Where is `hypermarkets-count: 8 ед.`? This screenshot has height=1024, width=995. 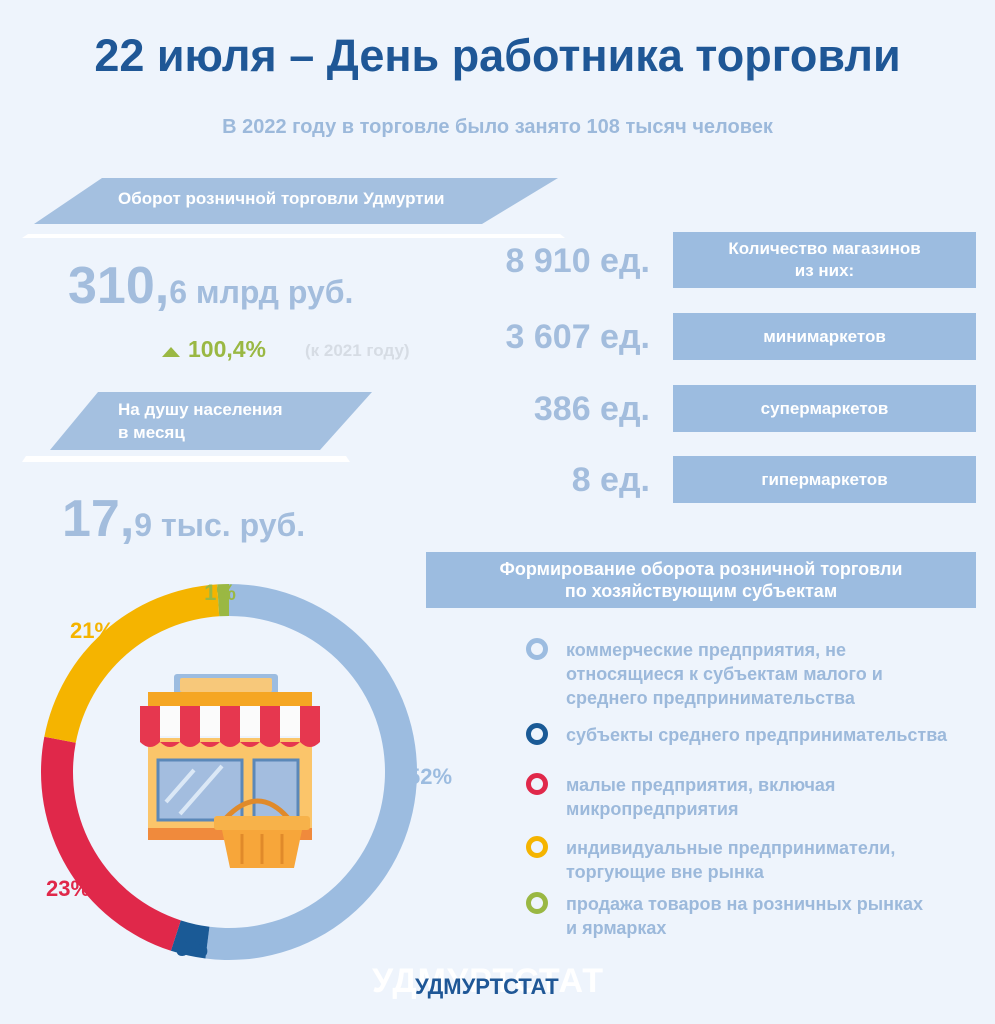 hypermarkets-count: 8 ед. is located at coordinates (610, 480).